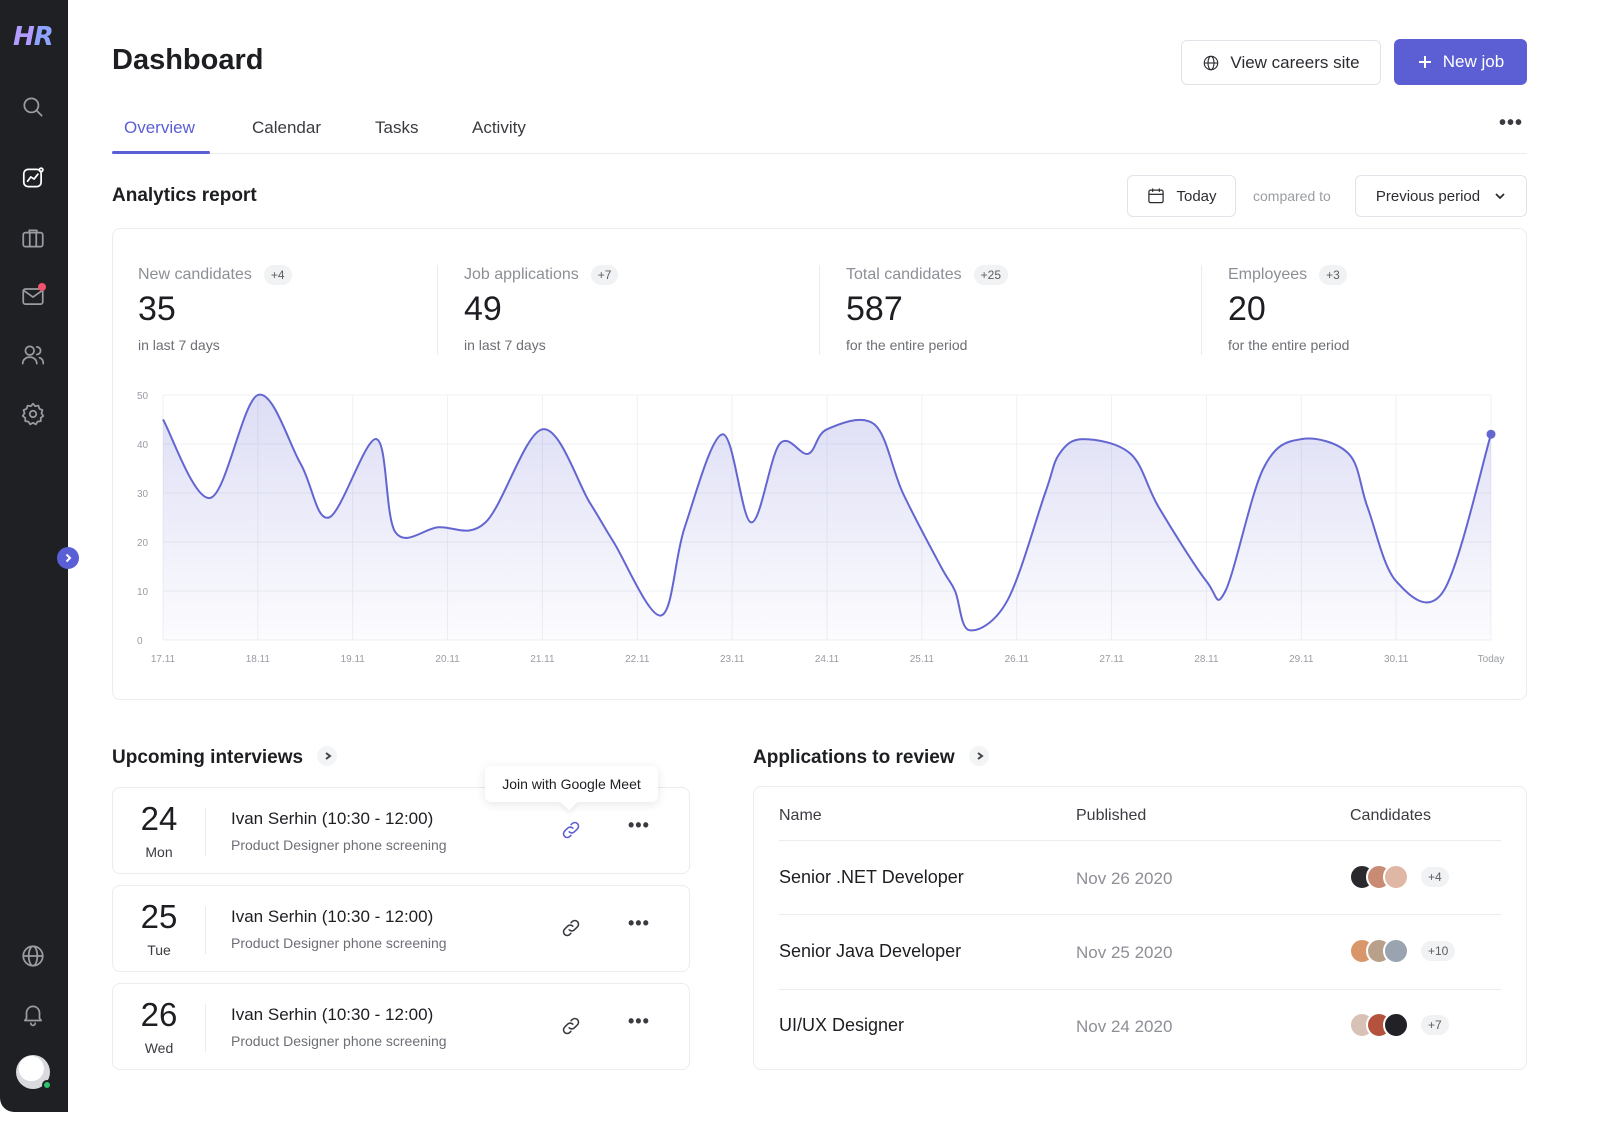  I want to click on candidate-count-badge: +10, so click(1438, 951).